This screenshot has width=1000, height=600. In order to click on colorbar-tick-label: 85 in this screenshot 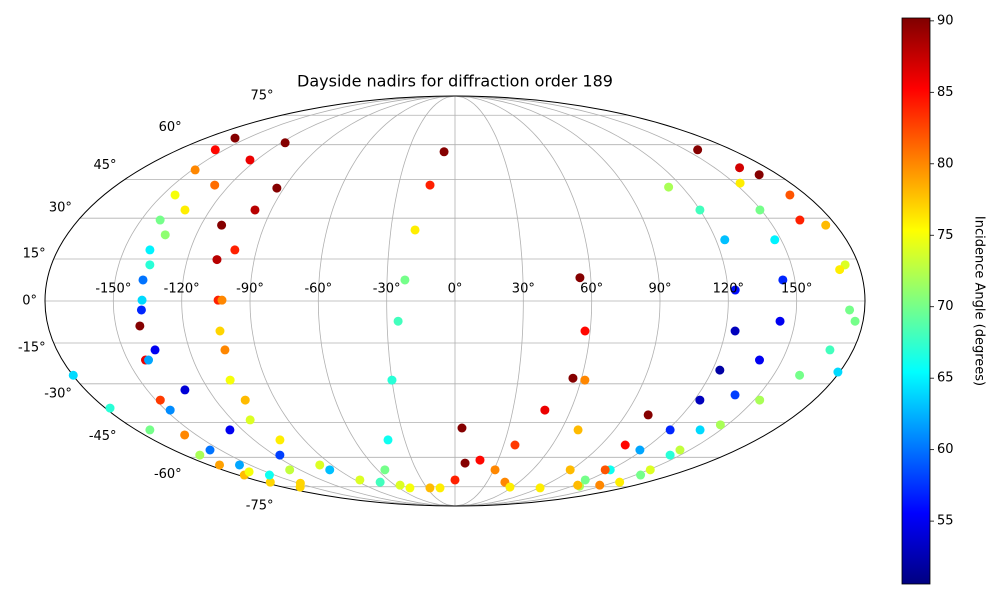, I will do `click(945, 92)`.